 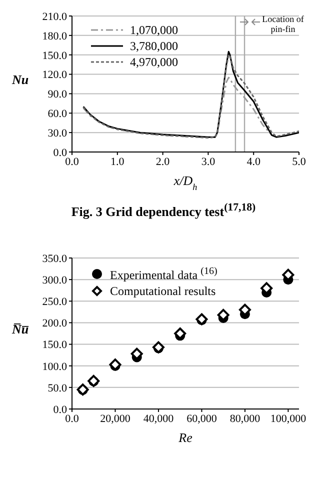 I want to click on caption: Fig. 3 Grid dependency test$^{(17,18)}$, so click(x=163, y=211).